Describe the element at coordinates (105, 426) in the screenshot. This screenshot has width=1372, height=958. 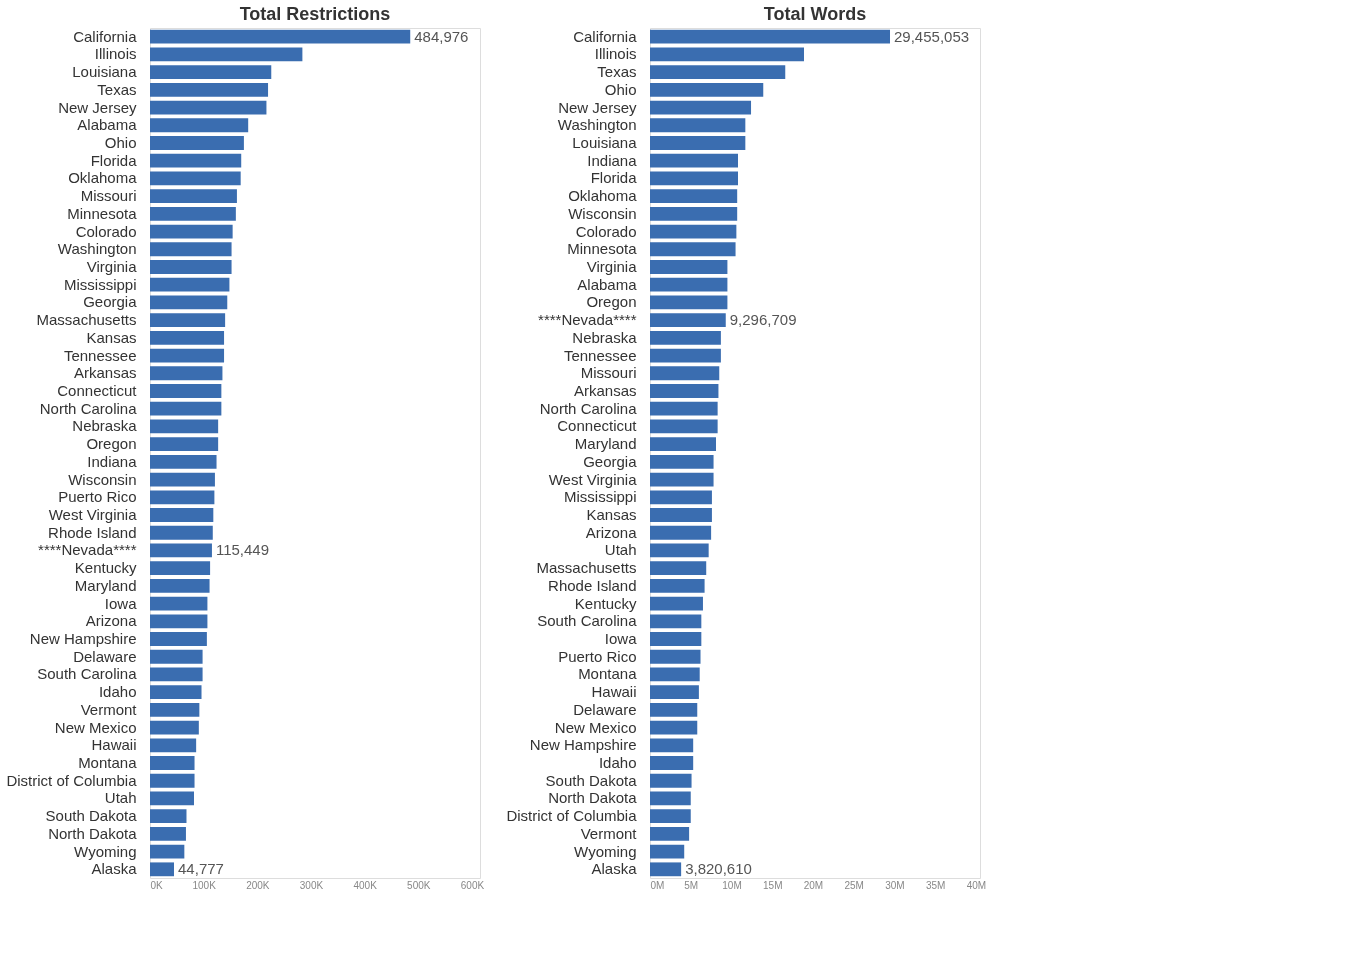
I see `y-tick-label: Nebraska` at that location.